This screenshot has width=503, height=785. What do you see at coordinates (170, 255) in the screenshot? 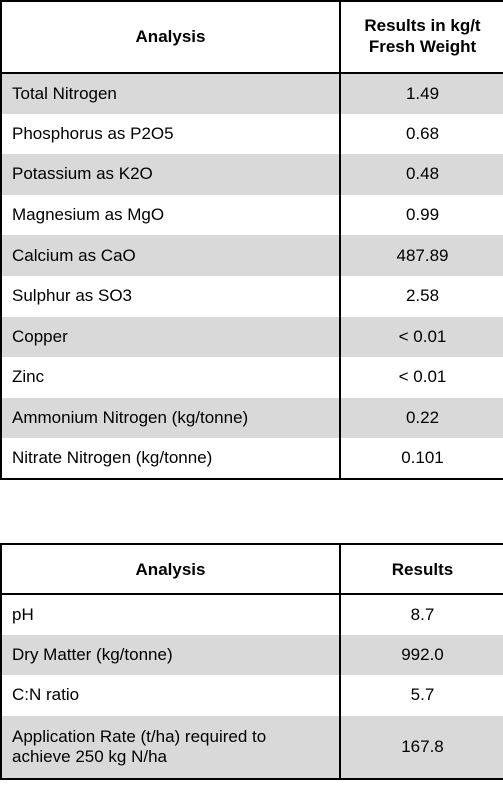
I see `analysis-cell: Calcium as CaO` at bounding box center [170, 255].